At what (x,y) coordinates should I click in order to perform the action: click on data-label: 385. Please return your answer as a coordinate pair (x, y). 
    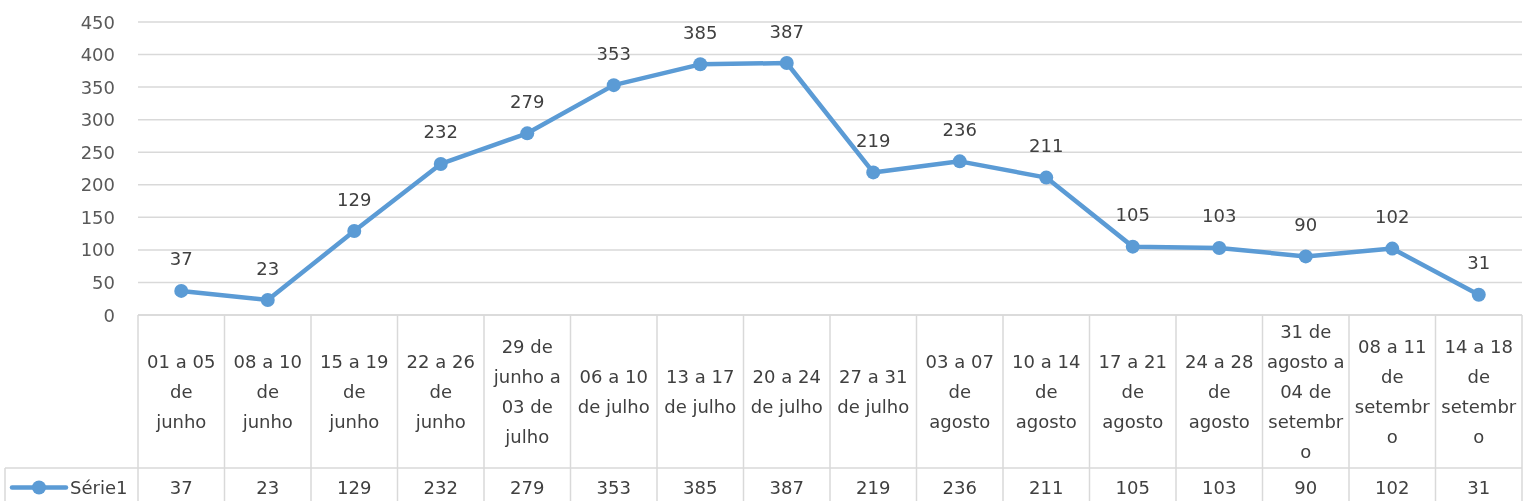
    Looking at the image, I should click on (700, 487).